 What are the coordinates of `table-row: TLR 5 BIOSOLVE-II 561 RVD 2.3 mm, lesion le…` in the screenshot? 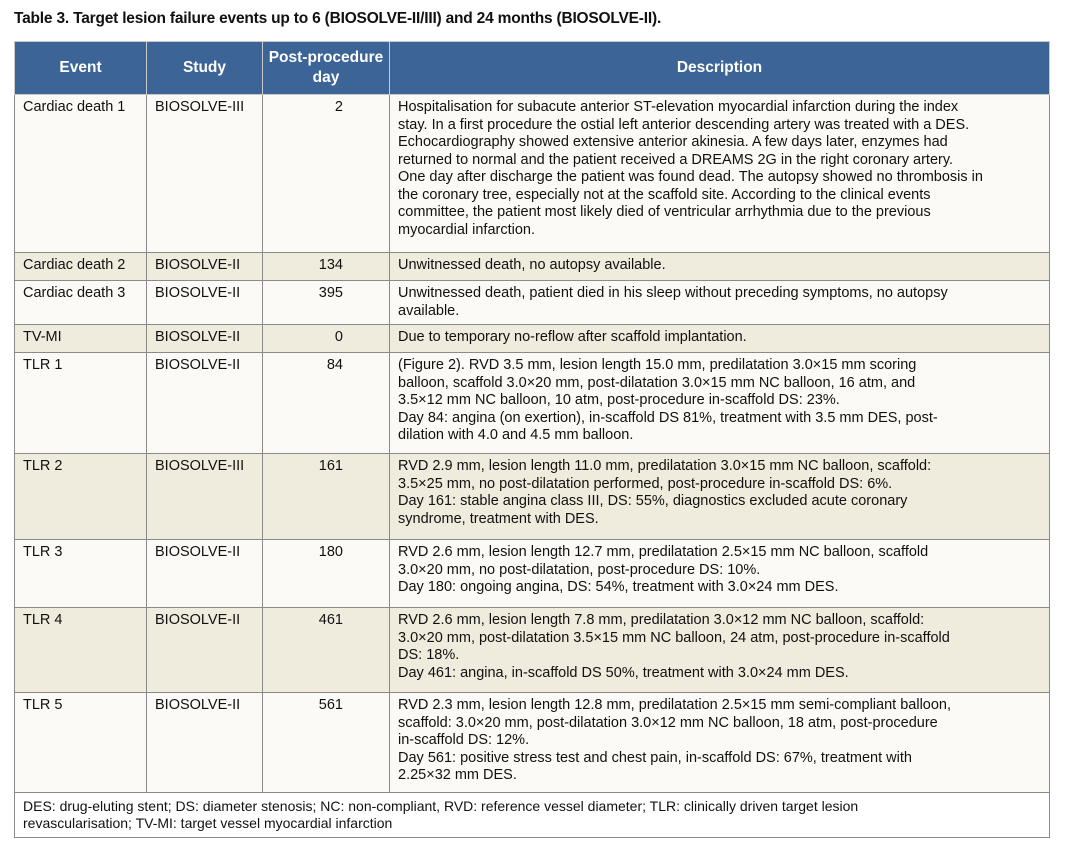 It's located at (532, 742).